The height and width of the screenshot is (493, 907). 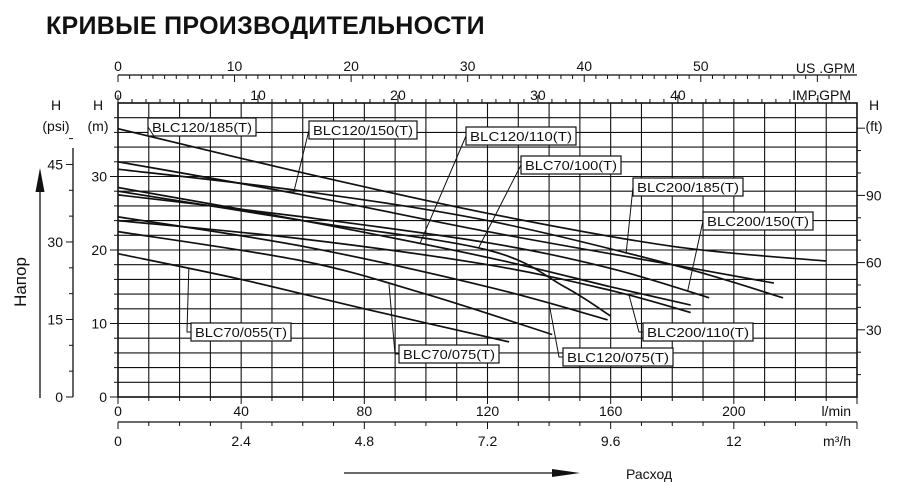 What do you see at coordinates (313, 297) in the screenshot?
I see `curve-blc70-055-t` at bounding box center [313, 297].